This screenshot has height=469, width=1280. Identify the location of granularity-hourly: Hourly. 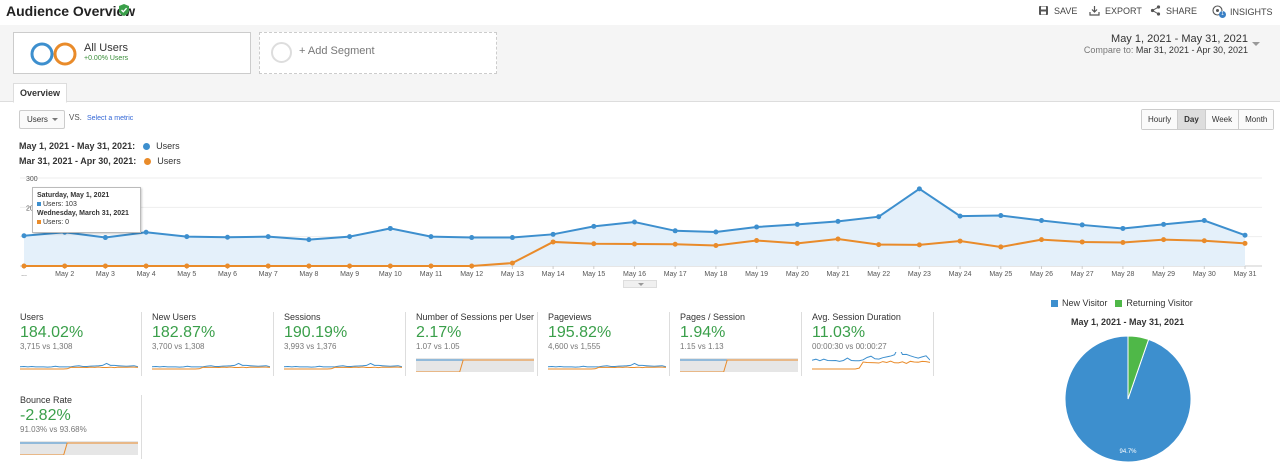
(1160, 119).